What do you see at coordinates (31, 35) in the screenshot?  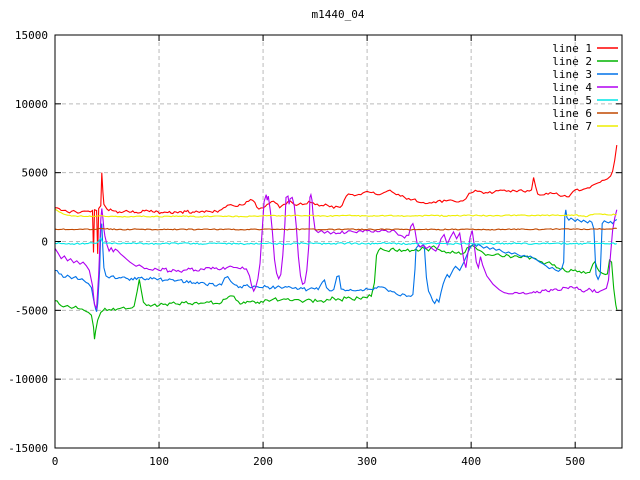 I see `y-tick-label: 15000` at bounding box center [31, 35].